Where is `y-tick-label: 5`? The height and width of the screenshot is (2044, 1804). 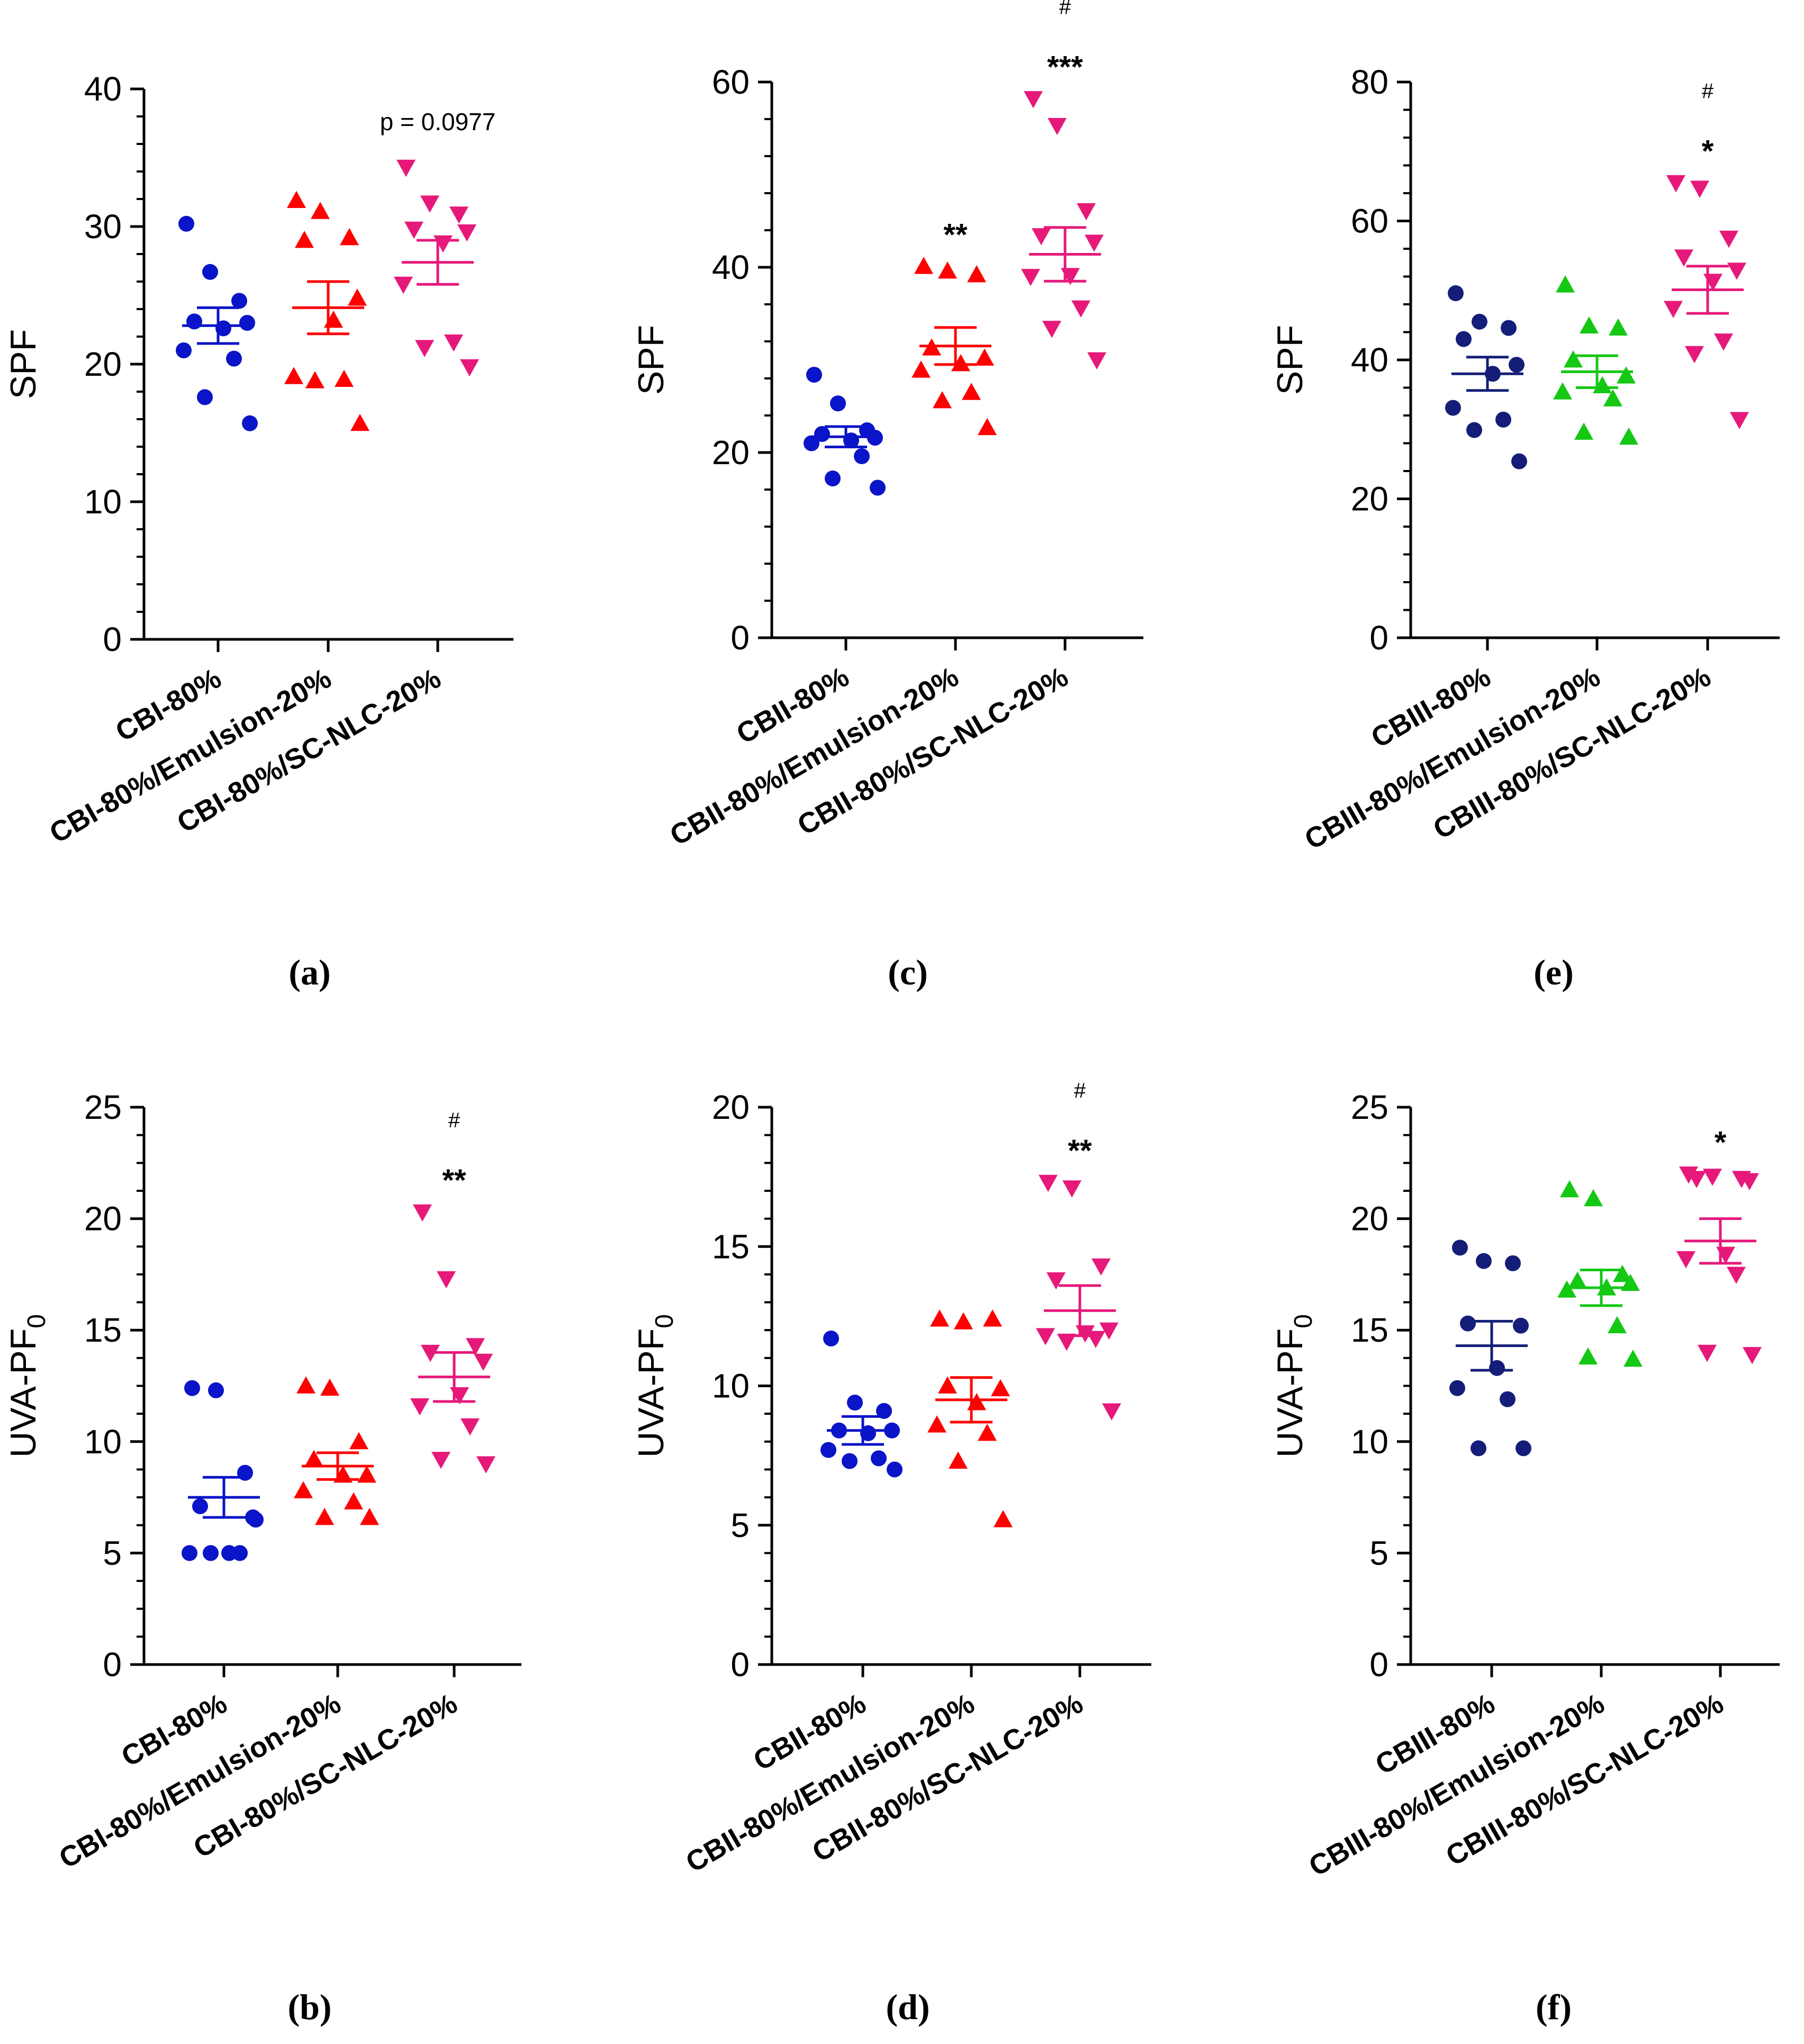
y-tick-label: 5 is located at coordinates (740, 1525).